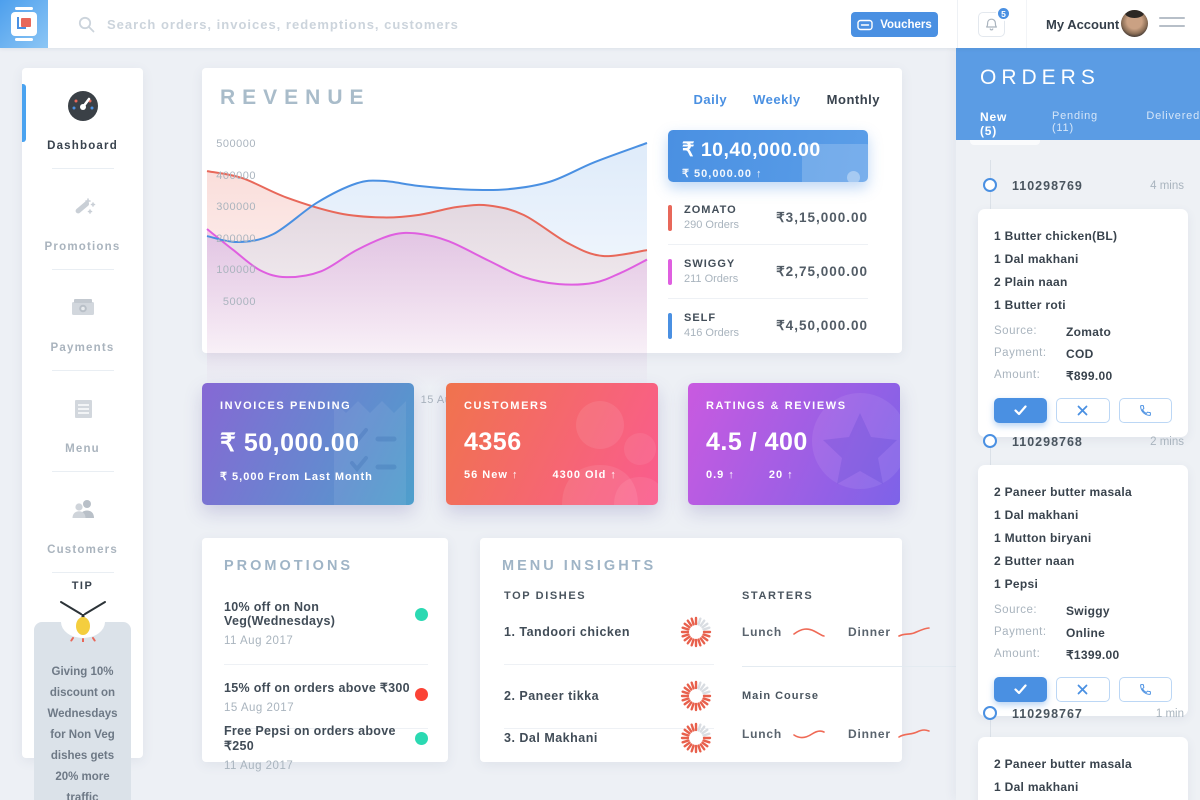  I want to click on order-item: 1 Dal makhani, so click(1036, 259).